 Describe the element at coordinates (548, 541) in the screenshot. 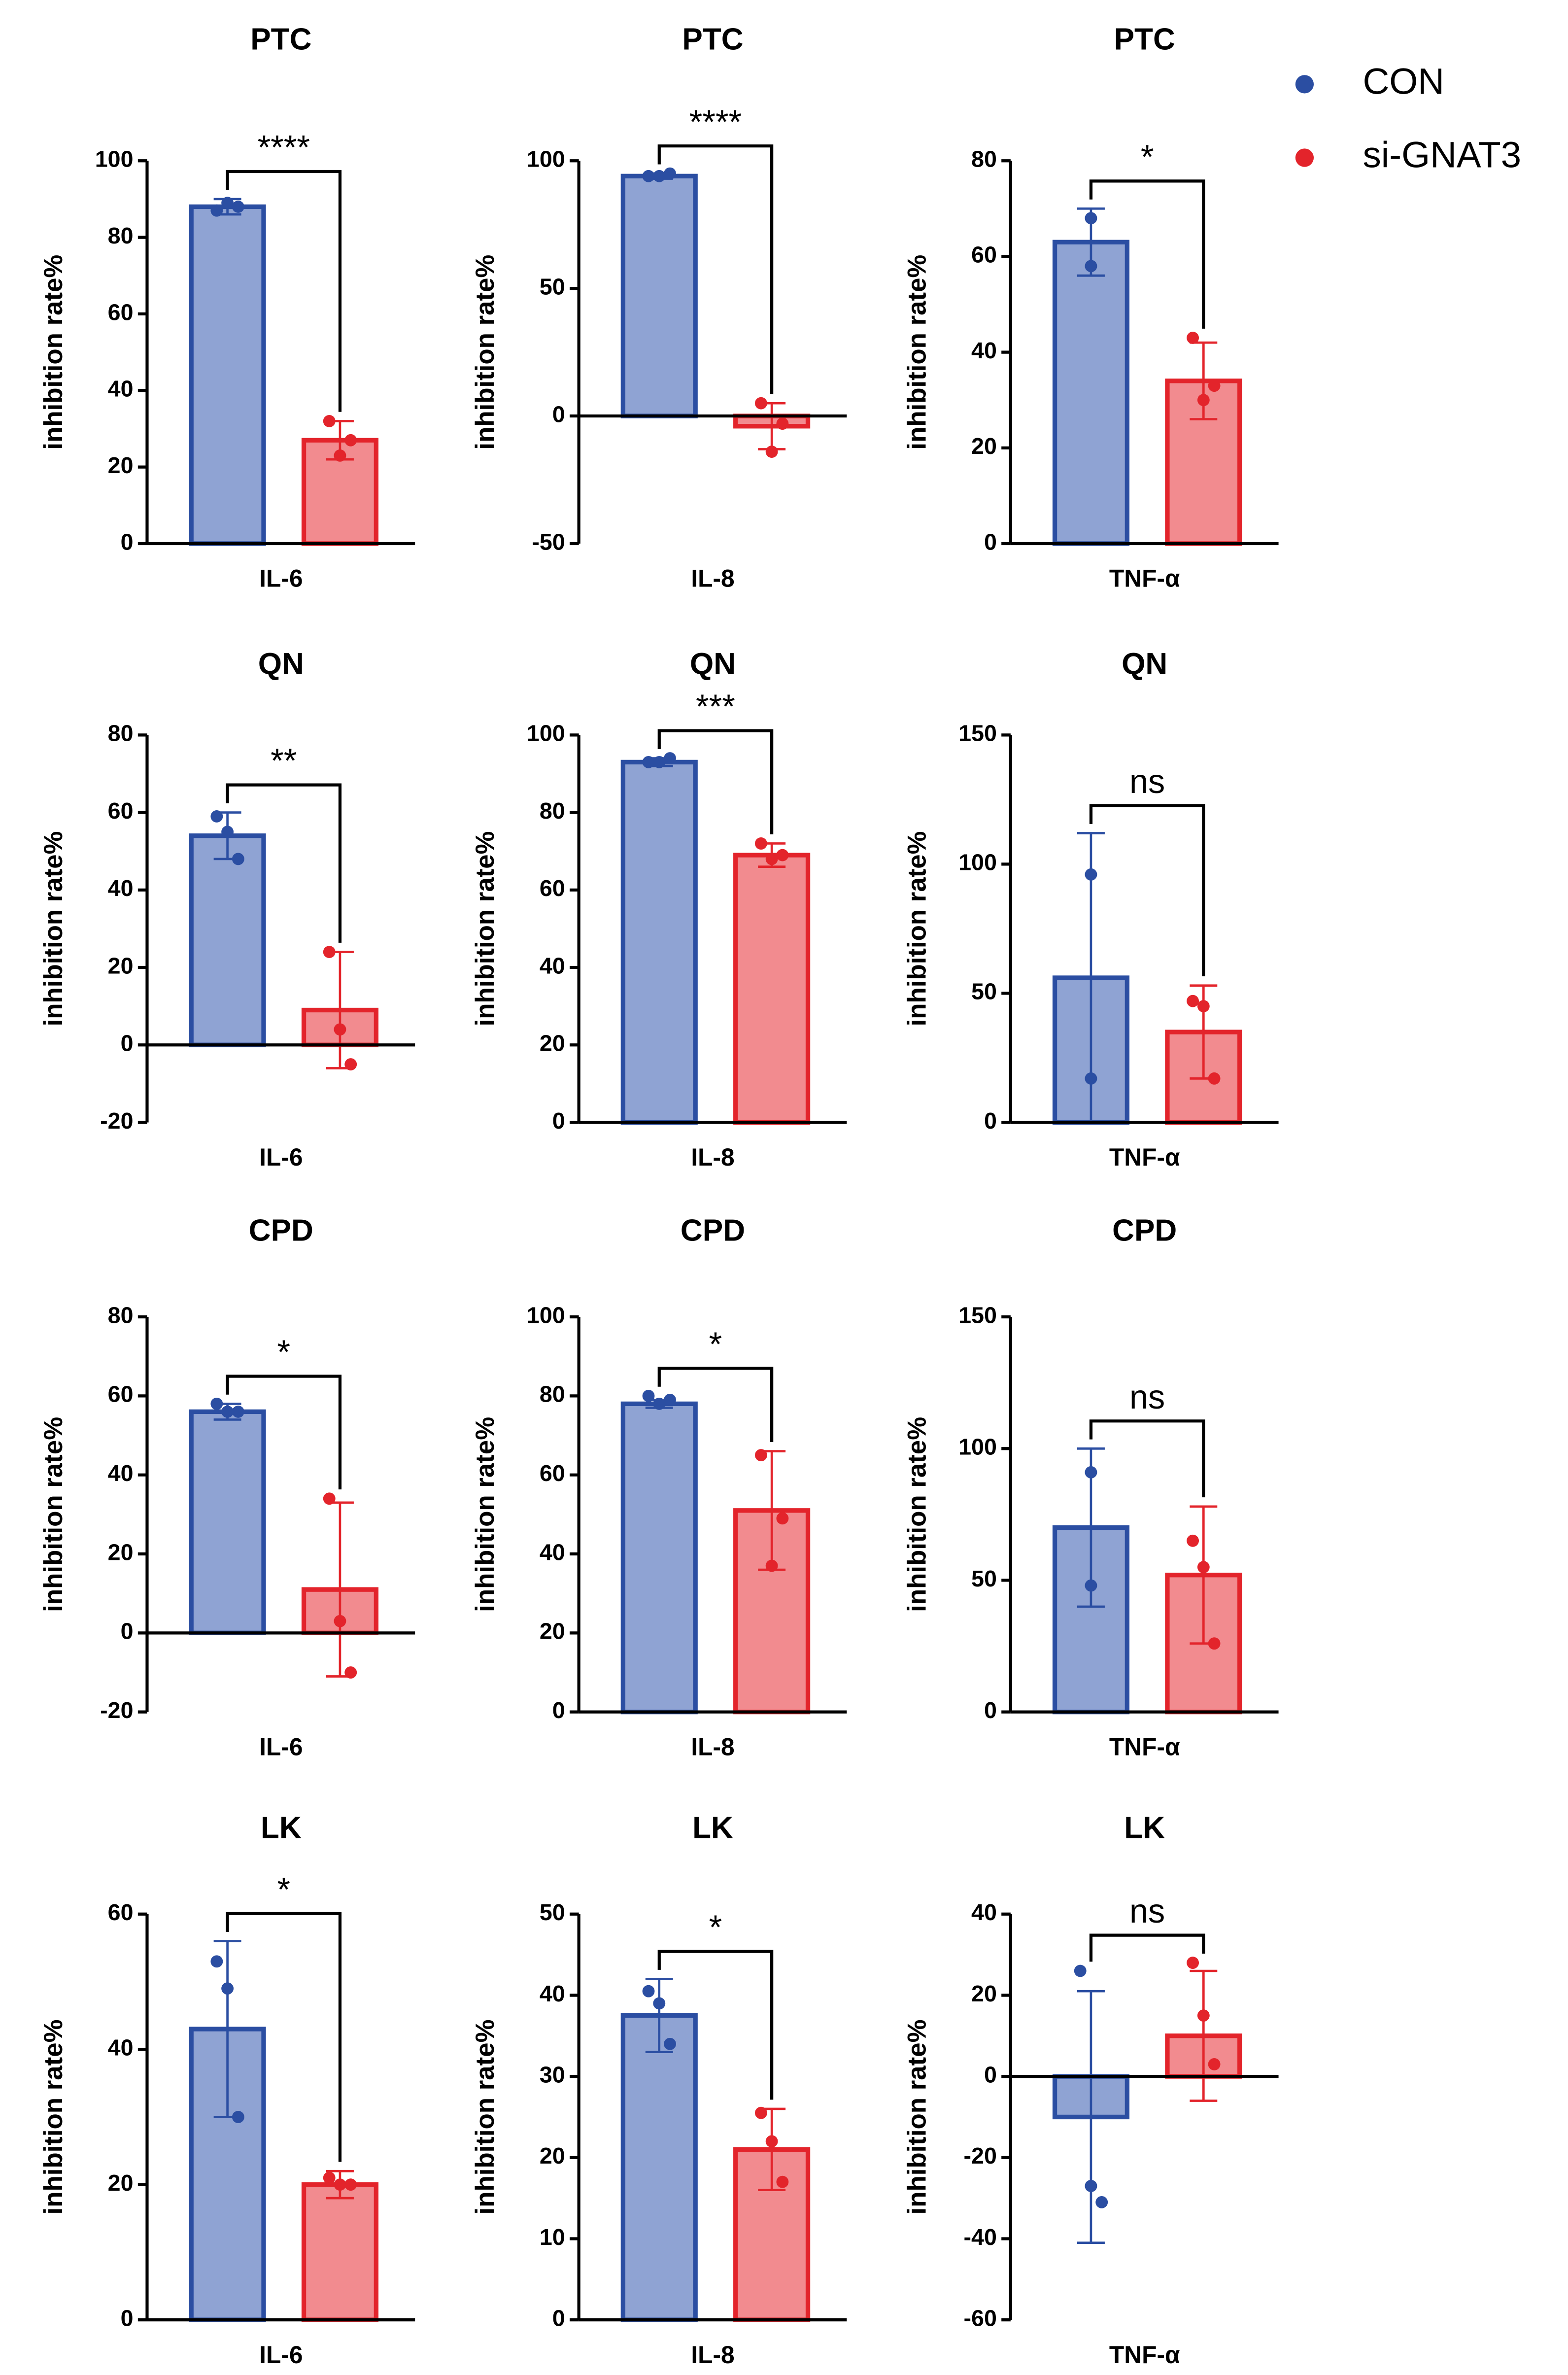

I see `y-tick-label: -50` at that location.